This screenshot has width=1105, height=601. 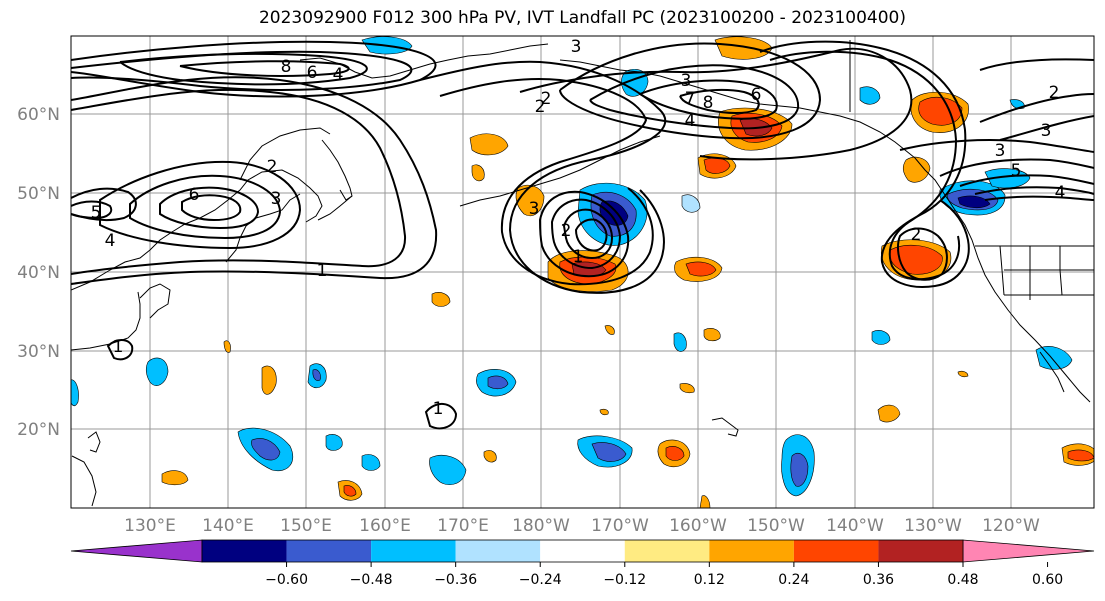 What do you see at coordinates (463, 526) in the screenshot?
I see `lon-label: 170°E` at bounding box center [463, 526].